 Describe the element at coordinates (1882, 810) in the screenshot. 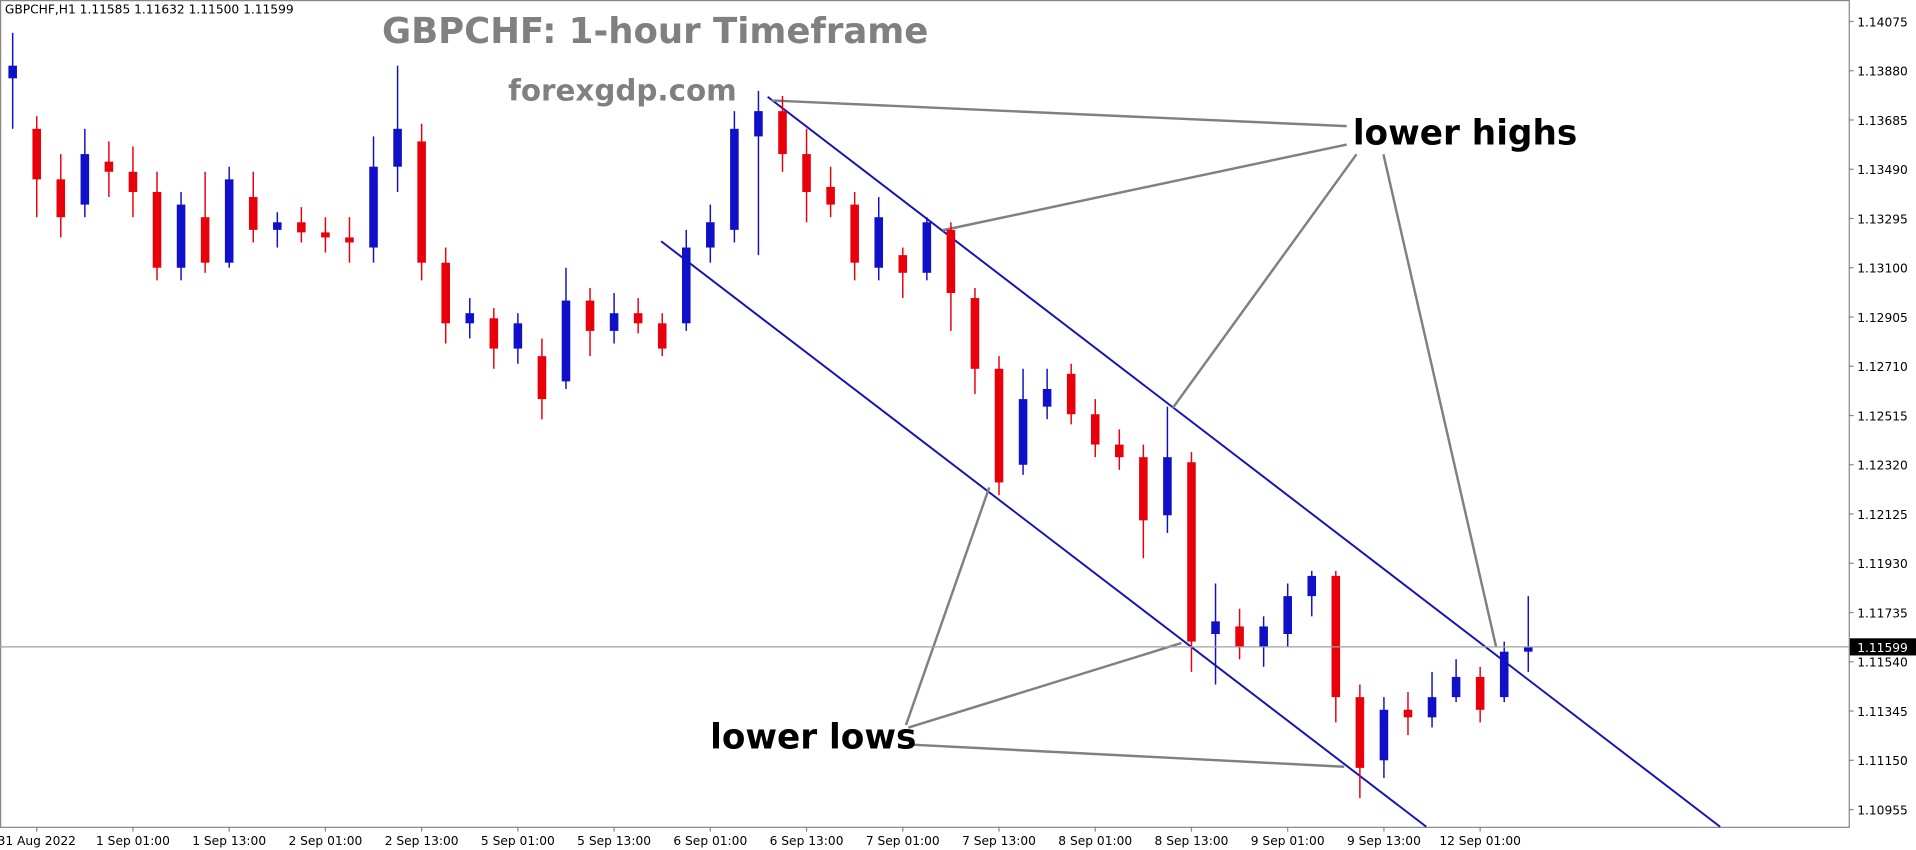

I see `y-tick-label: 1.10955` at that location.